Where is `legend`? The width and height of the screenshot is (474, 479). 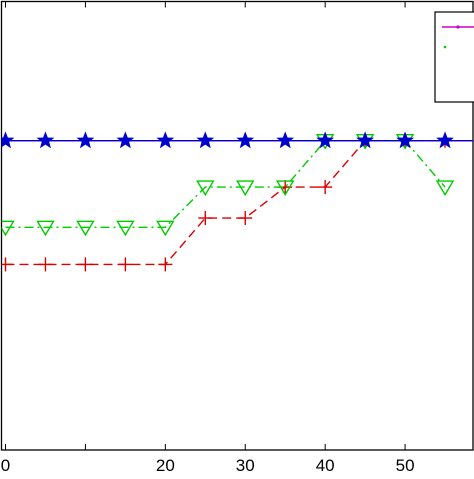
legend is located at coordinates (454, 57).